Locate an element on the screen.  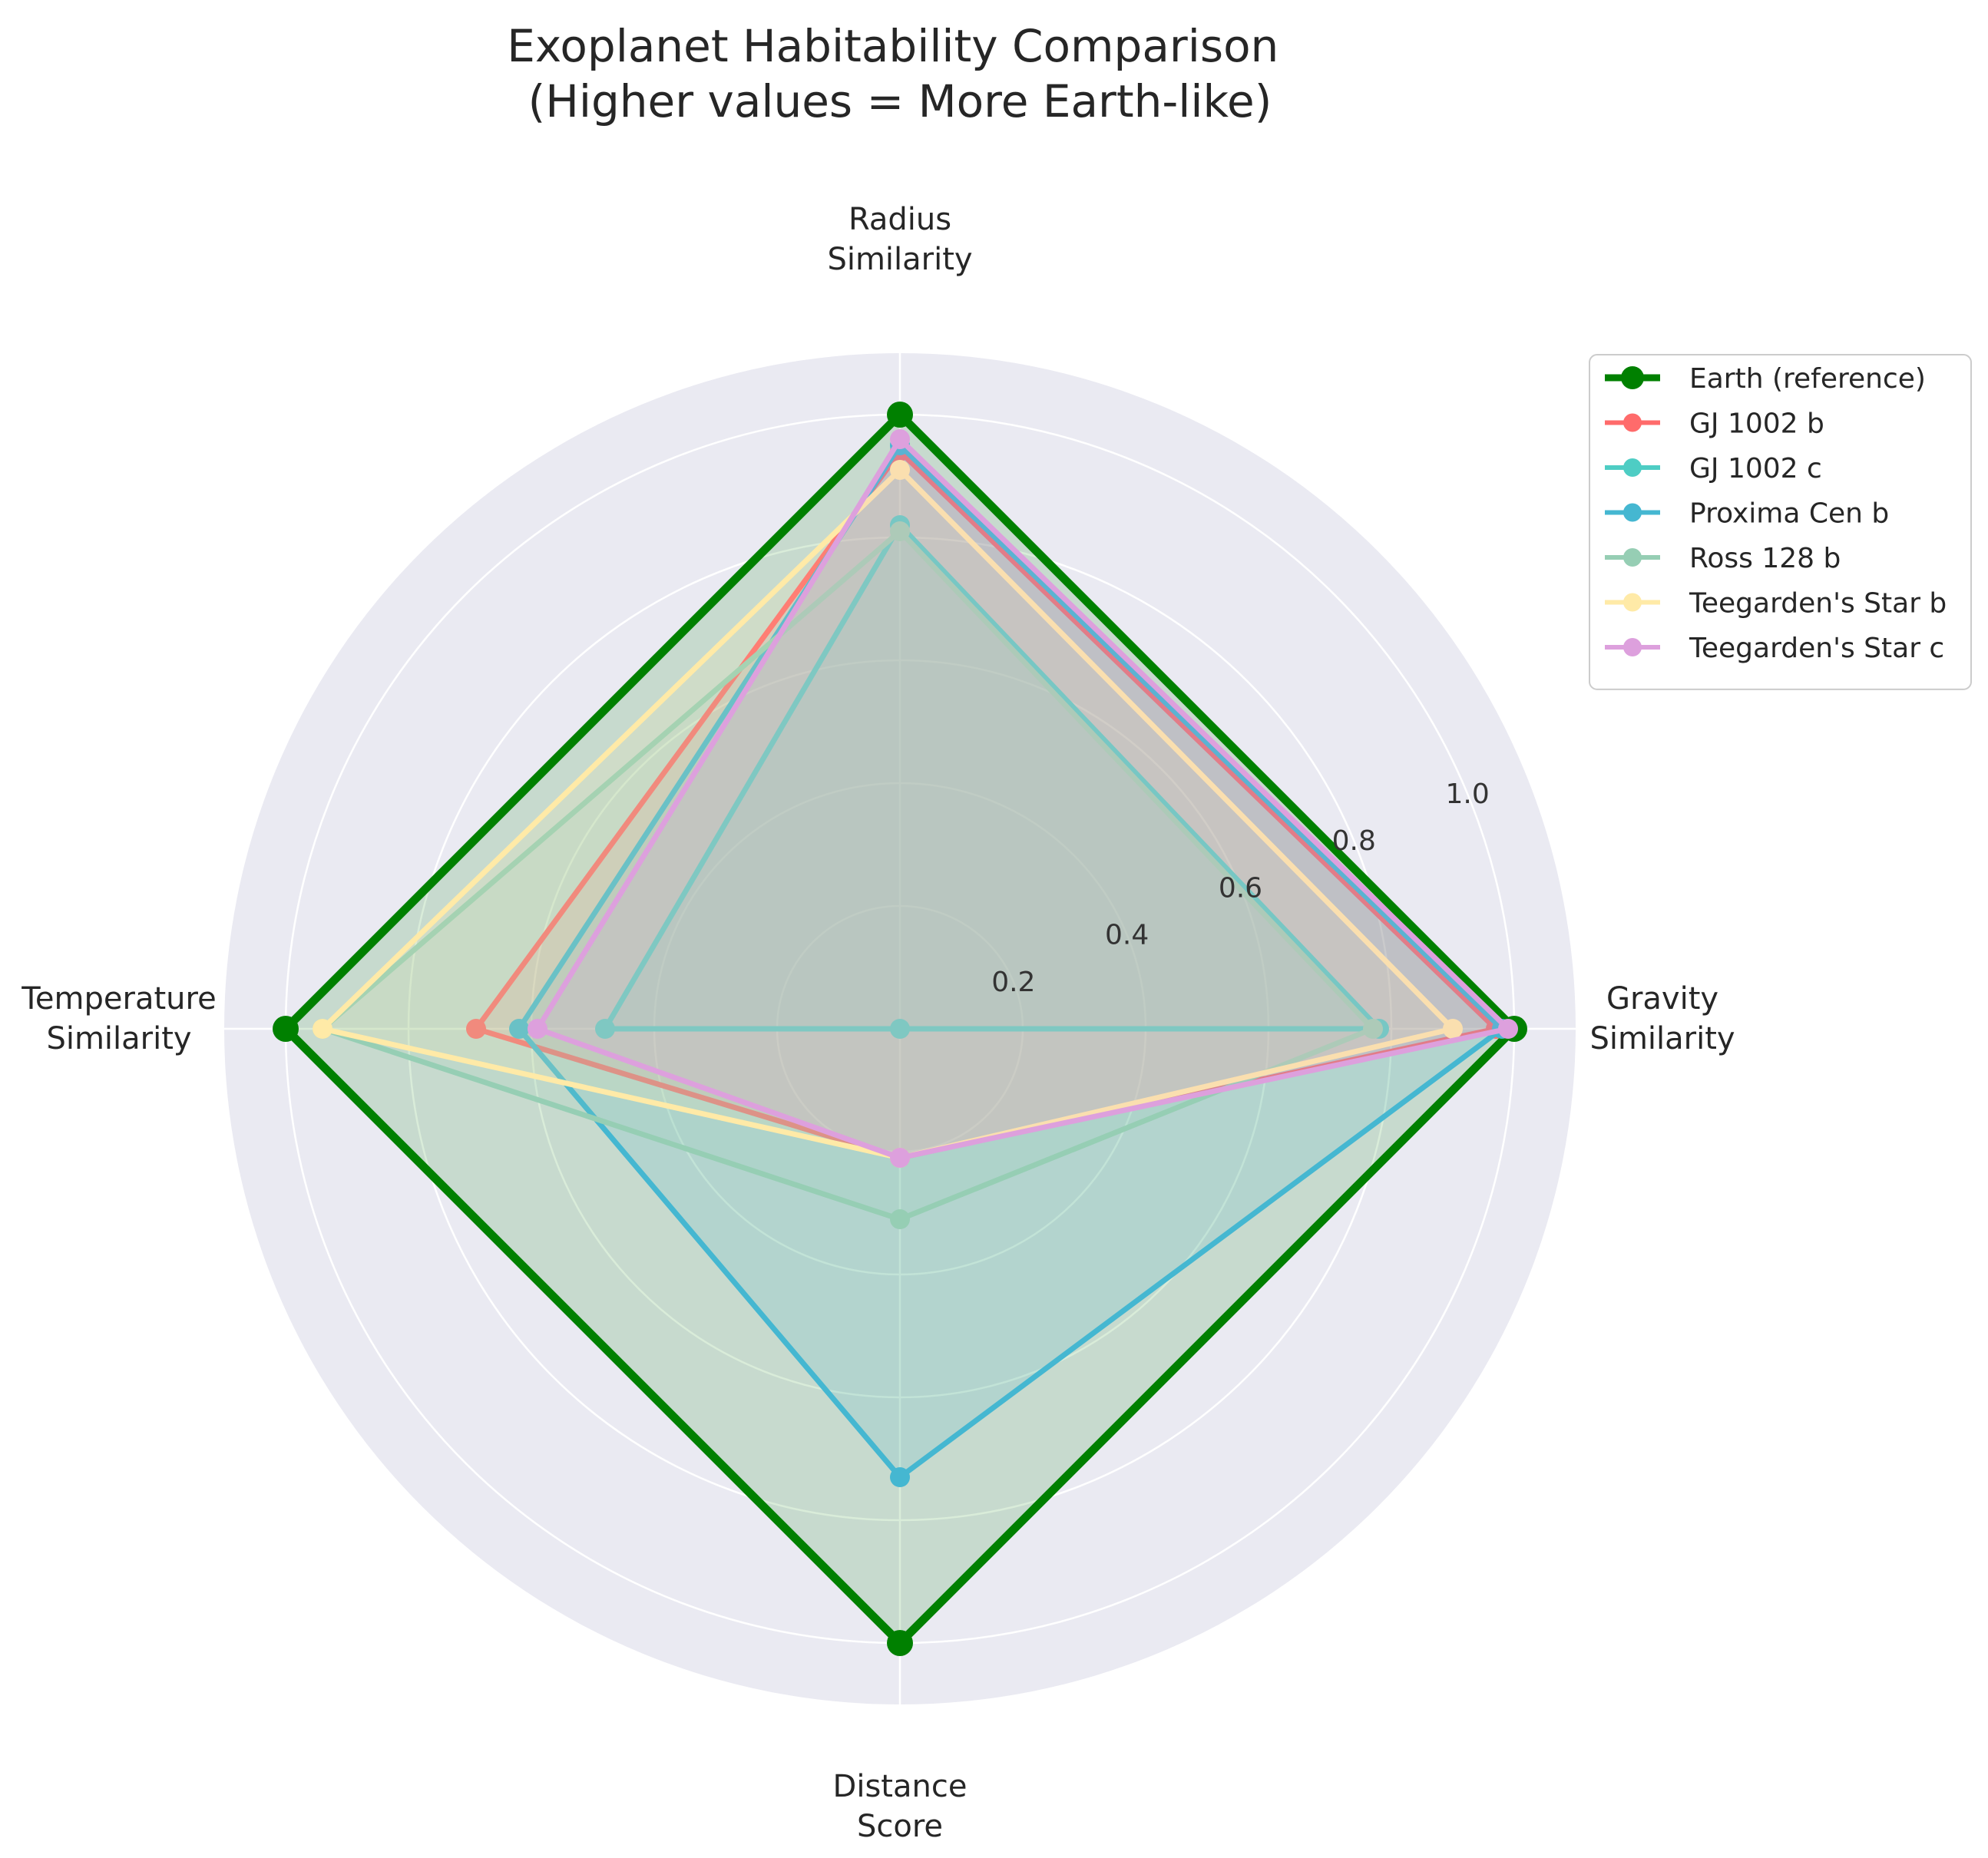
r-tick-label-2: 0.6 is located at coordinates (1240, 888).